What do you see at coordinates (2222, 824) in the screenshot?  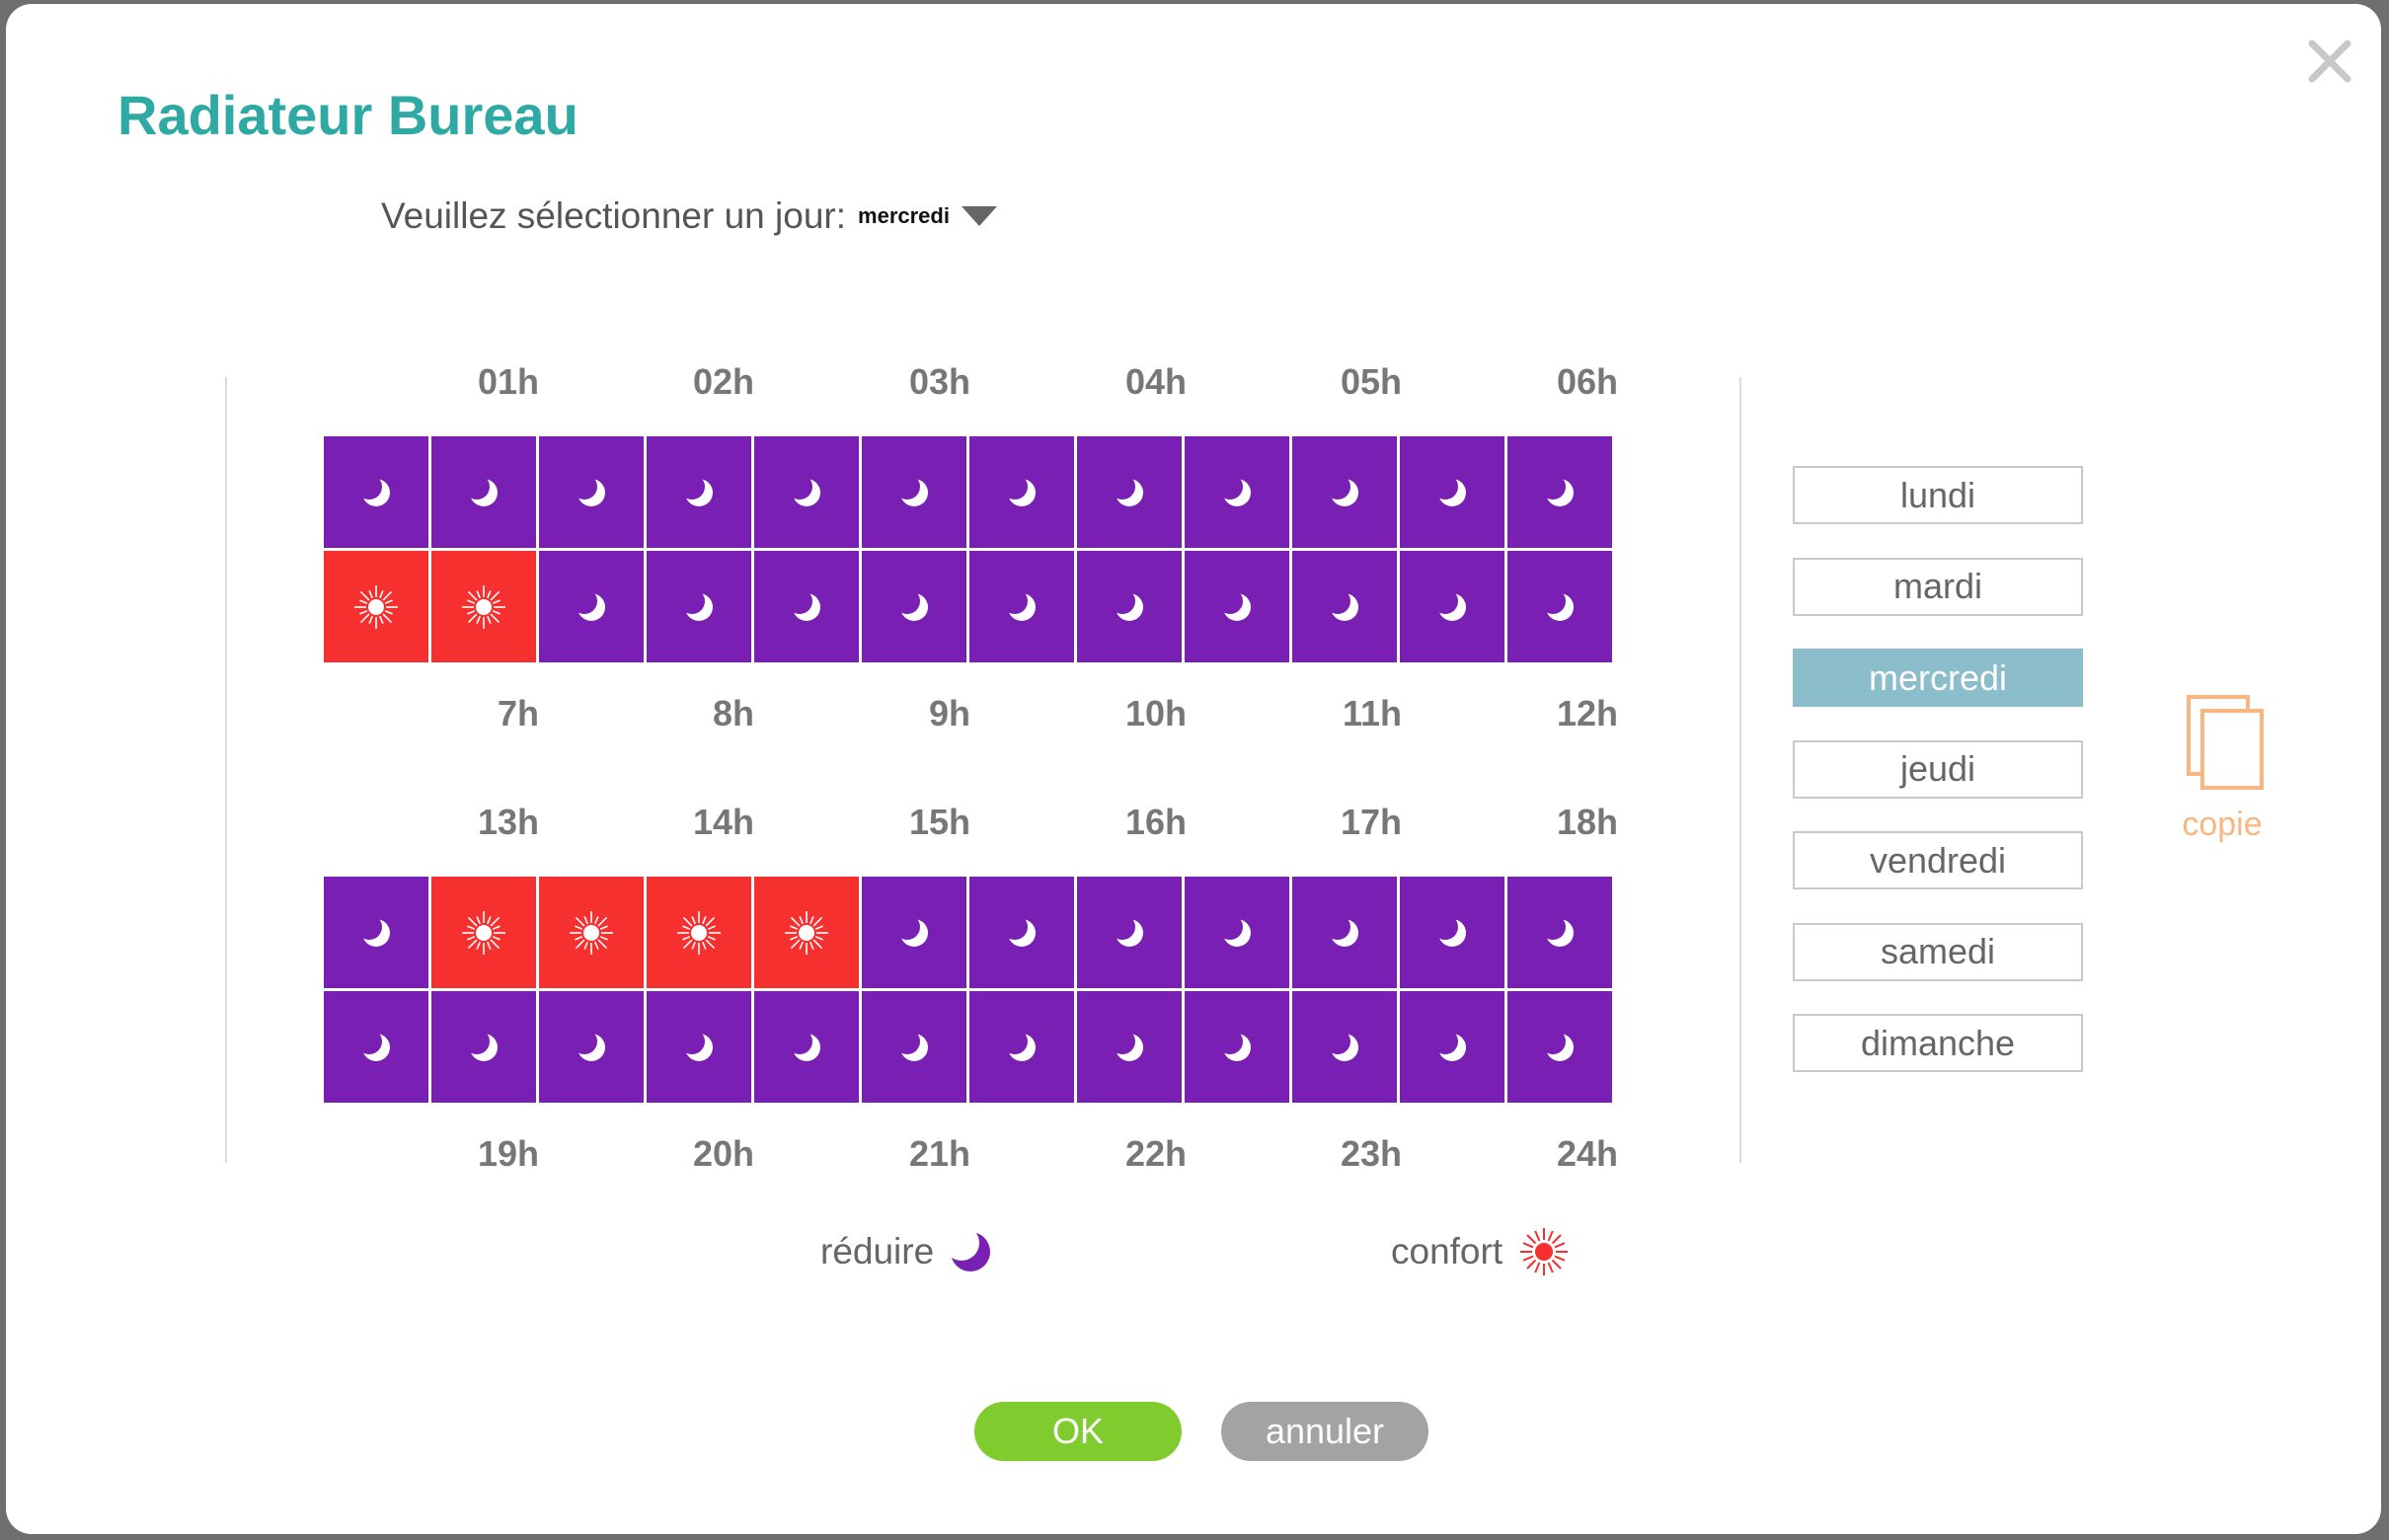 I see `copy-label: copie` at bounding box center [2222, 824].